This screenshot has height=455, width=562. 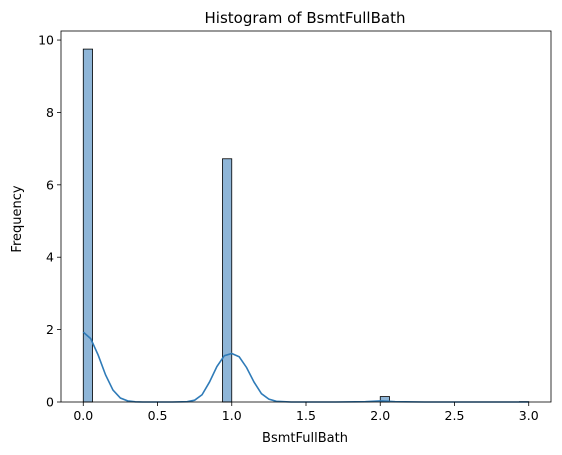 What do you see at coordinates (305, 367) in the screenshot?
I see `kde-curve` at bounding box center [305, 367].